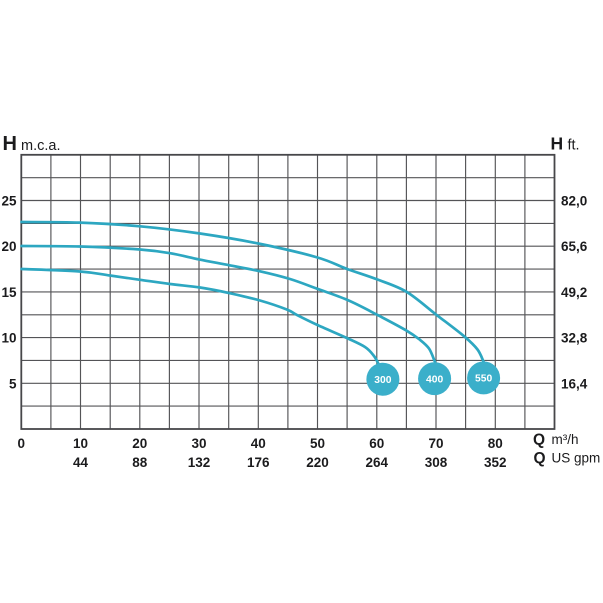 This screenshot has width=603, height=603. Describe the element at coordinates (574, 201) in the screenshot. I see `svg-text: 82,0` at that location.